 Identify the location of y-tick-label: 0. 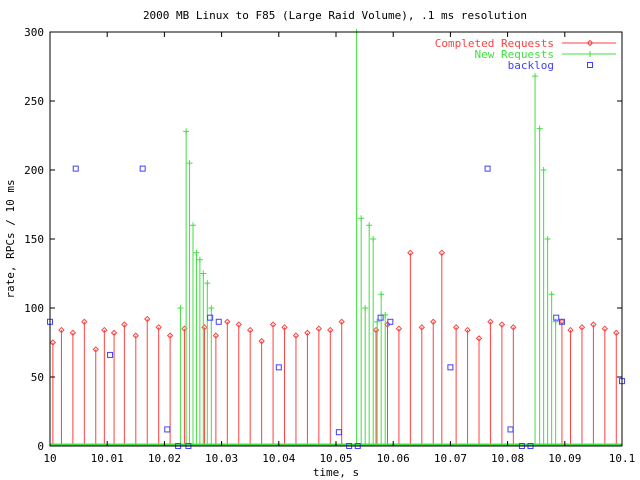
(40, 446).